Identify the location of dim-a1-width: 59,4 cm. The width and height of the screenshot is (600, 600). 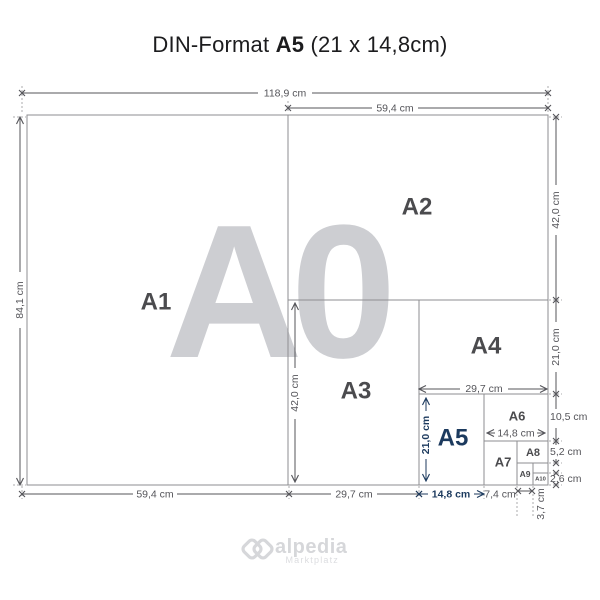
(155, 495).